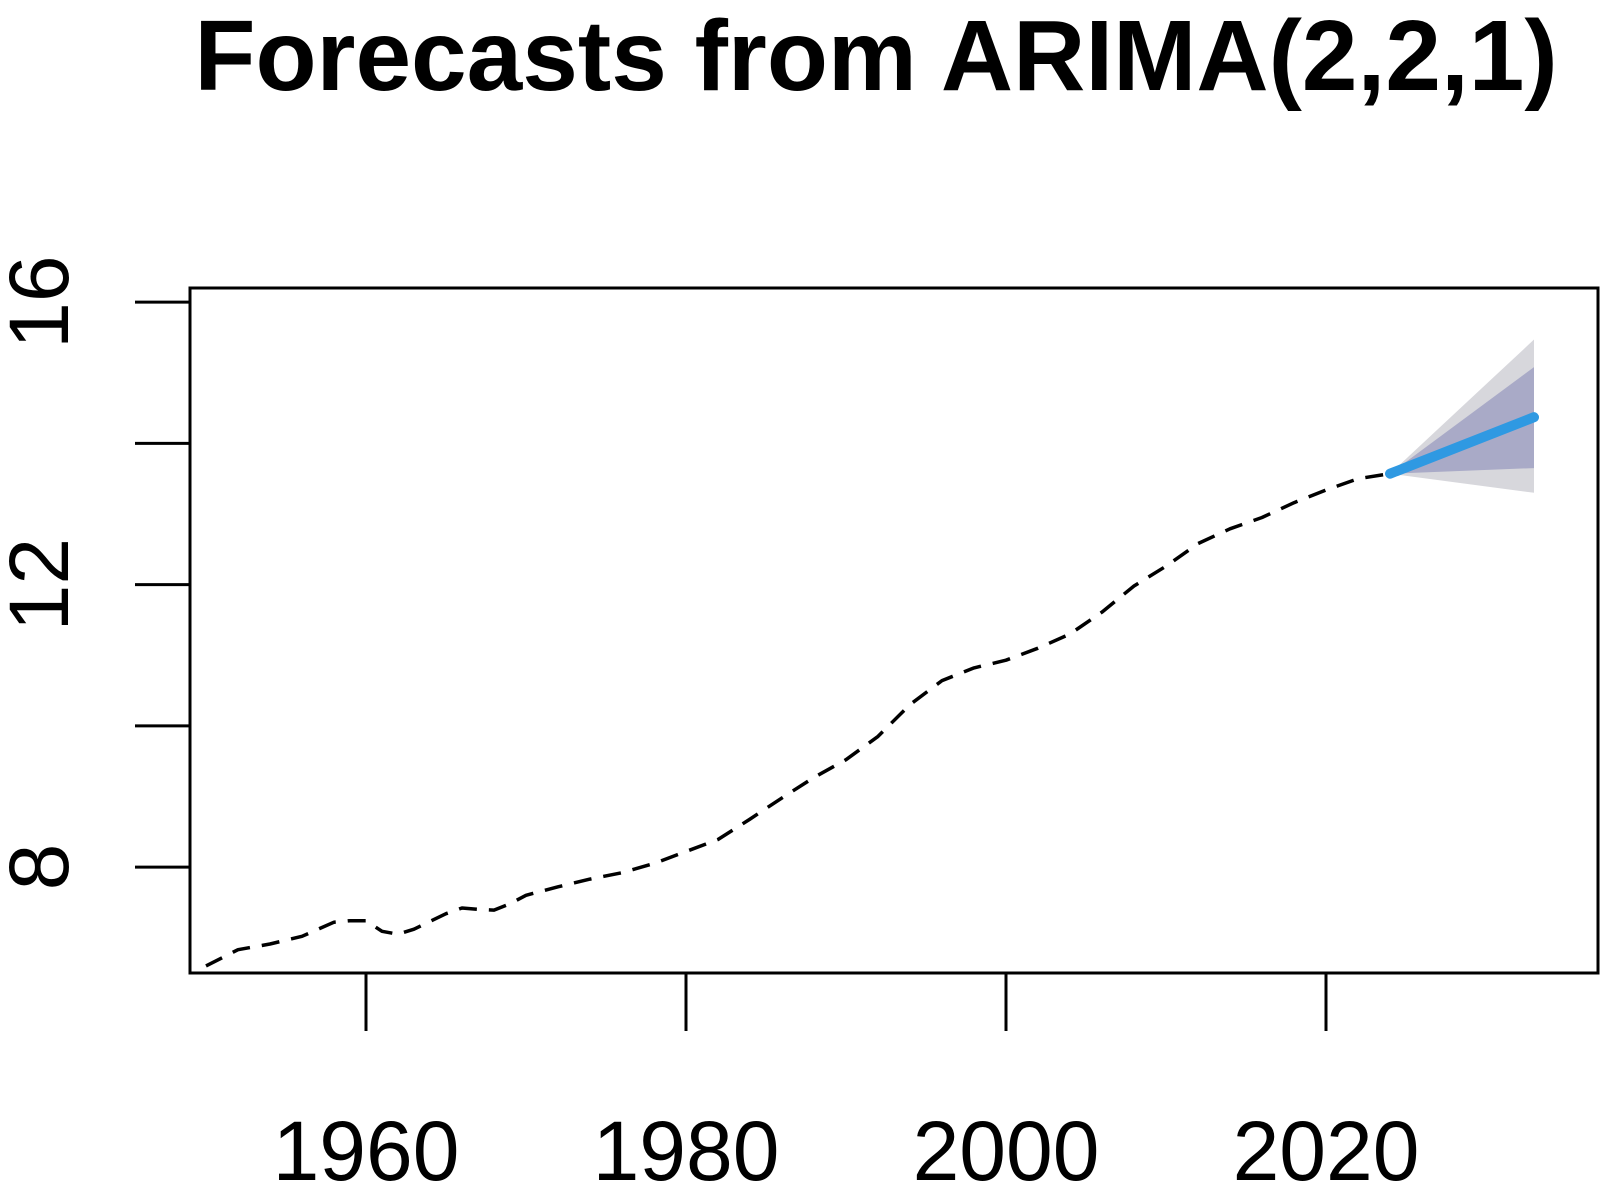  What do you see at coordinates (1462, 445) in the screenshot?
I see `forecast-line` at bounding box center [1462, 445].